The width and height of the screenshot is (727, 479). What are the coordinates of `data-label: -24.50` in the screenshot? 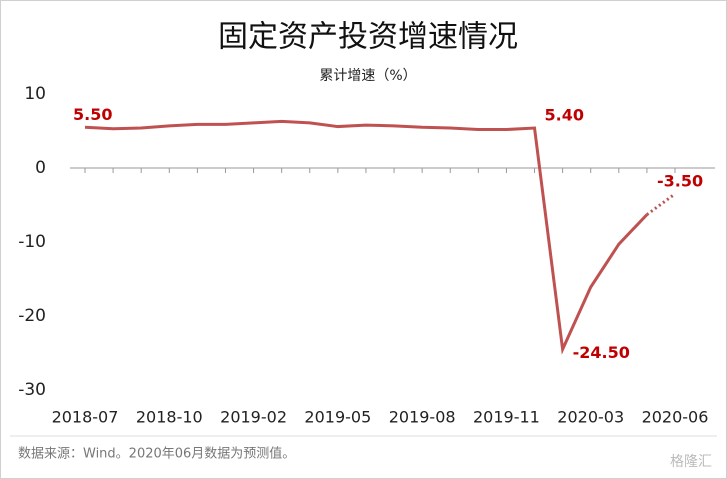 It's located at (601, 352).